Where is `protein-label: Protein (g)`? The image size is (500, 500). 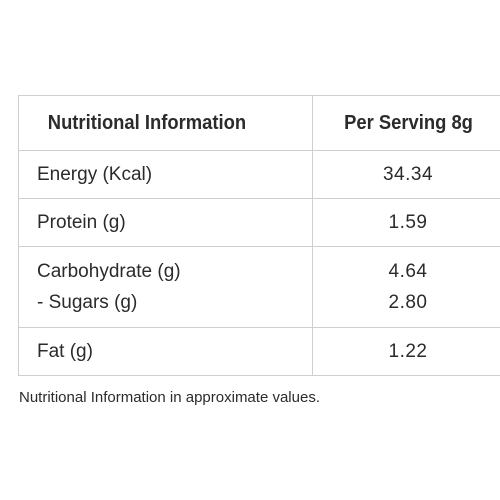
protein-label: Protein (g) is located at coordinates (165, 222).